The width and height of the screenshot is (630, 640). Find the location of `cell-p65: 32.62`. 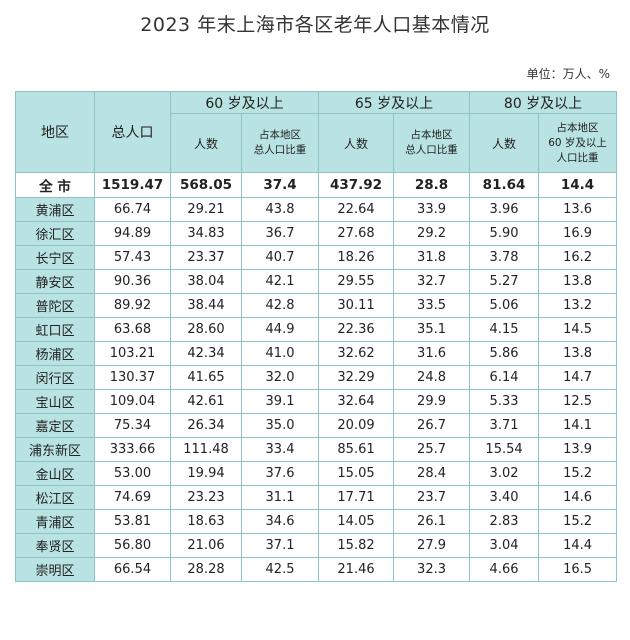

cell-p65: 32.62 is located at coordinates (356, 353).